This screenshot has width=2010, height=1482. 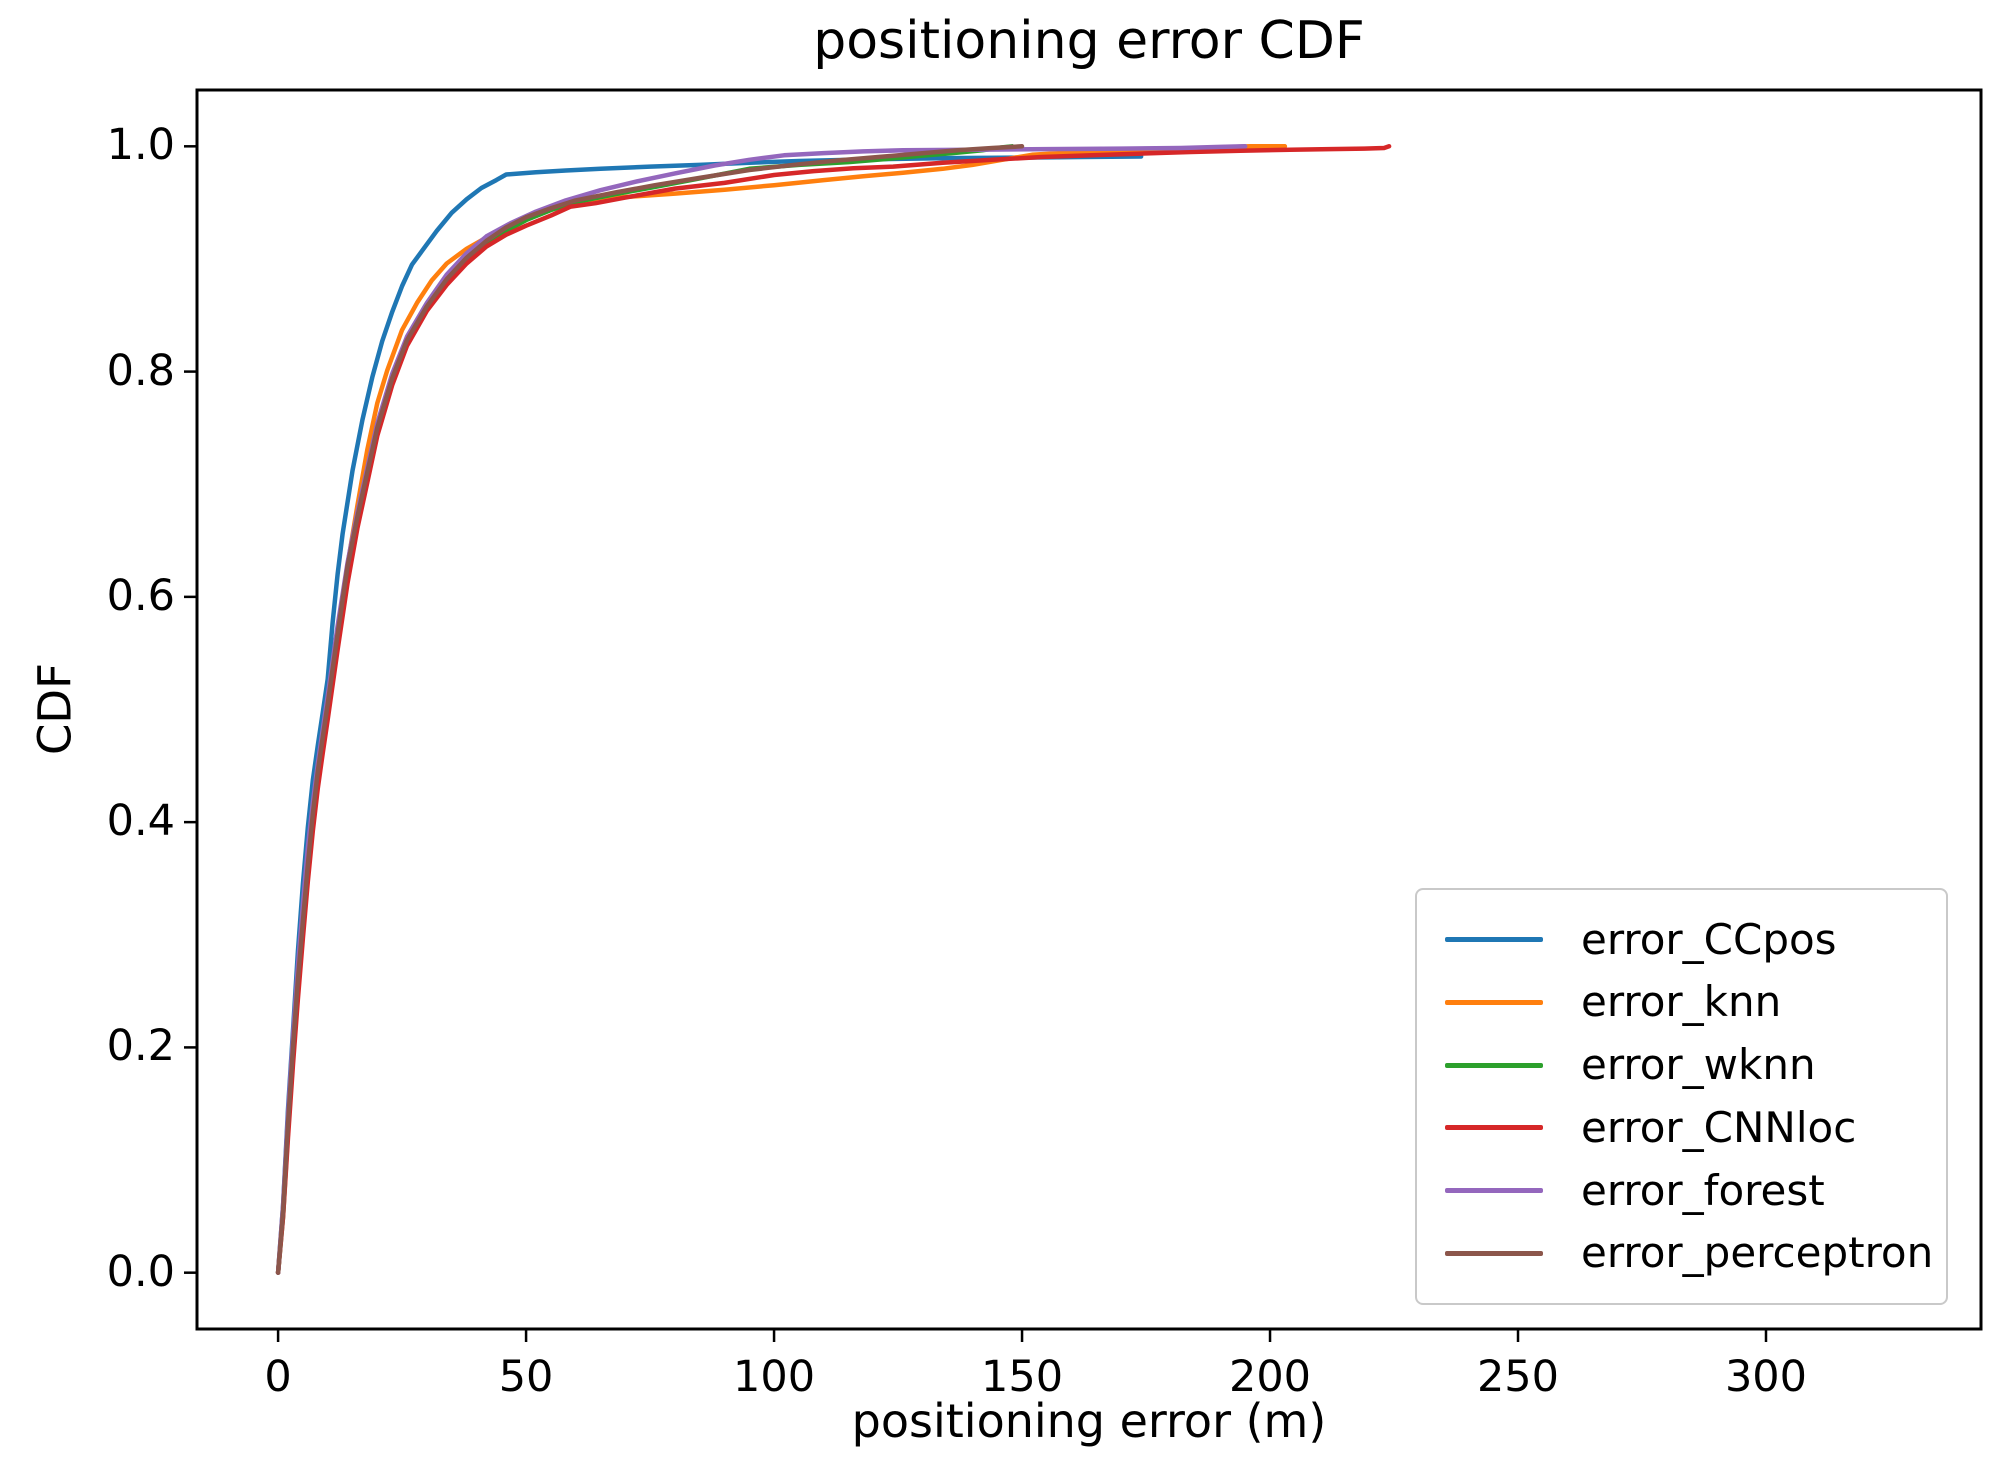 I want to click on legend-entry-error_perceptron: error_perceptron, so click(x=1681, y=1253).